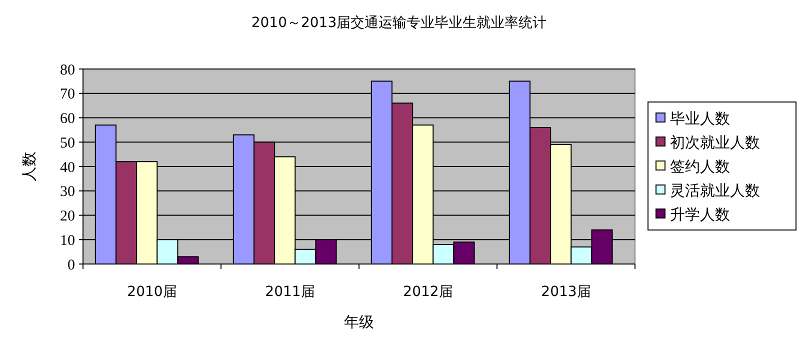 This screenshot has width=800, height=338. Describe the element at coordinates (715, 142) in the screenshot. I see `legend-label: 初次就业人数` at that location.